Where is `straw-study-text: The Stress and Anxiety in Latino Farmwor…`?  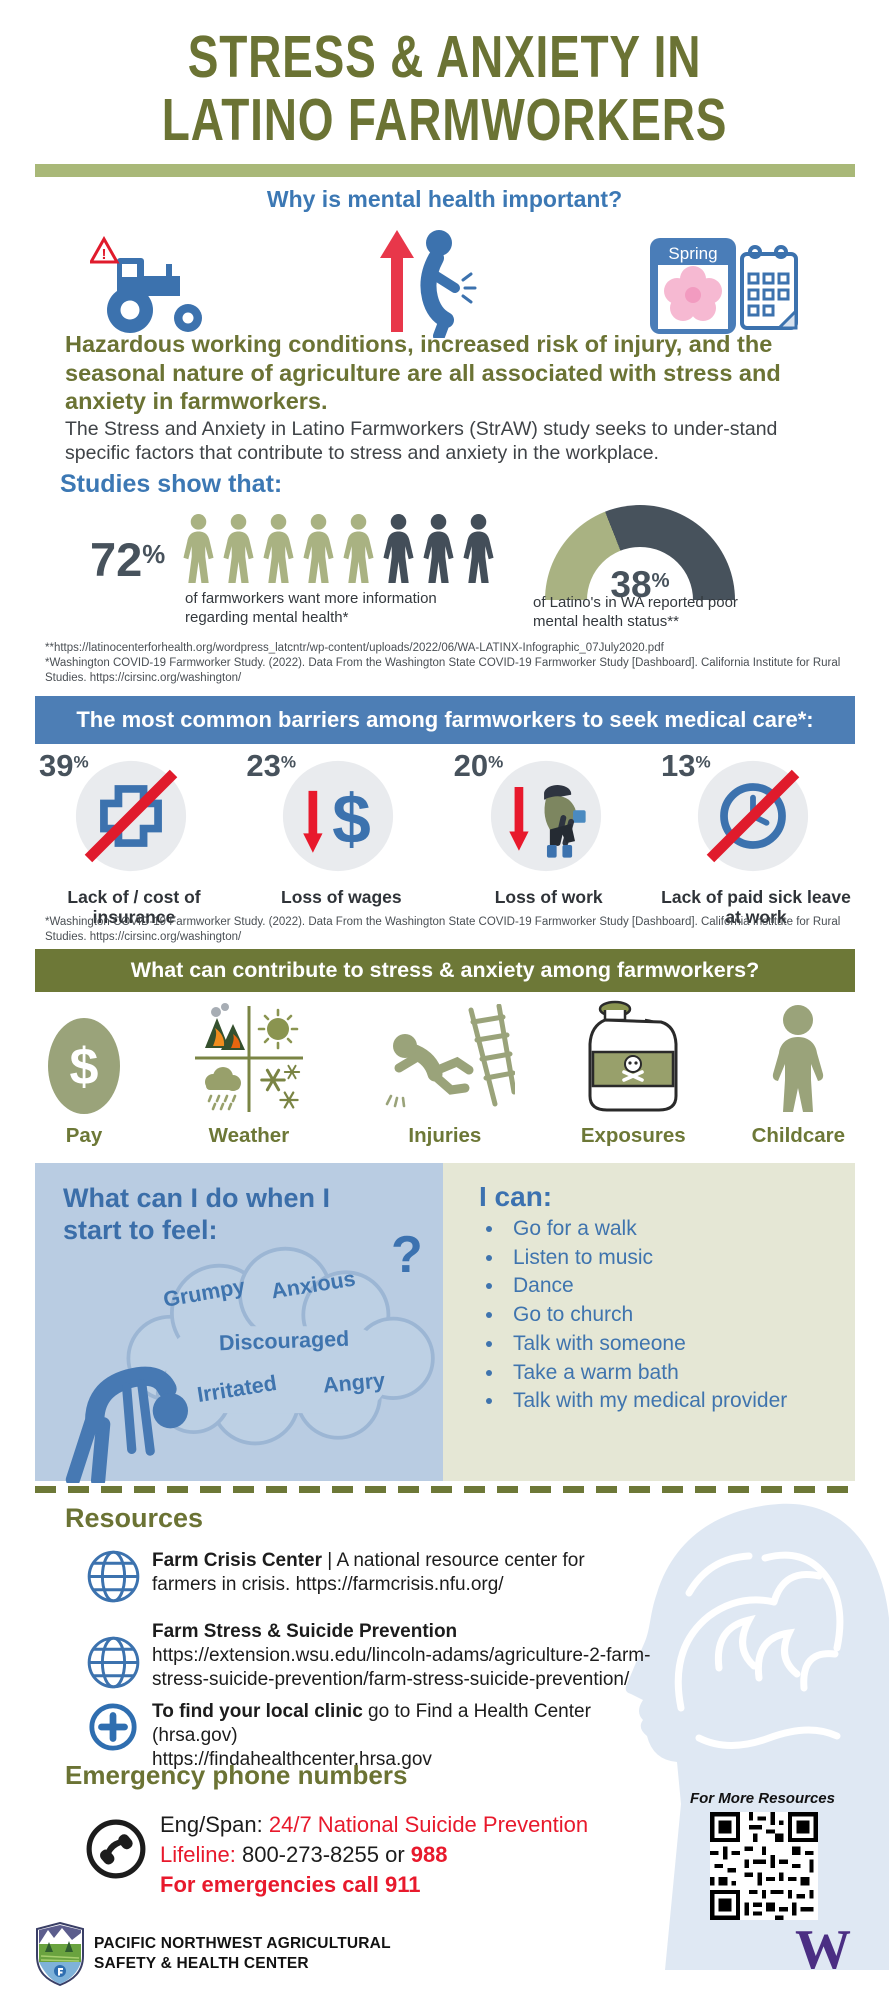 straw-study-text: The Stress and Anxiety in Latino Farmwor… is located at coordinates (421, 441).